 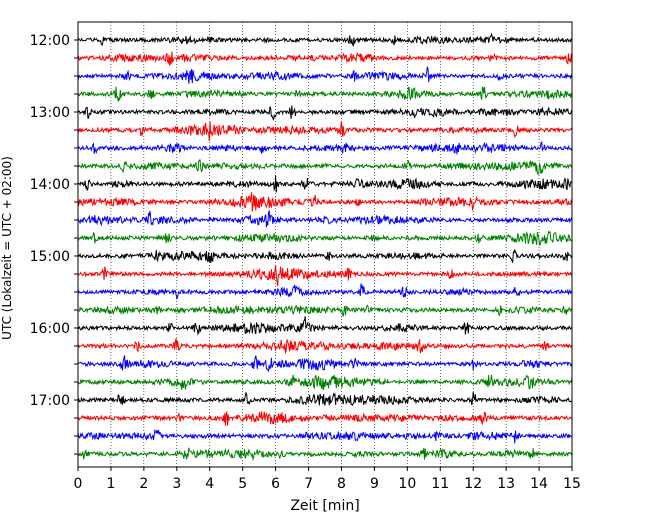 What do you see at coordinates (50, 113) in the screenshot?
I see `y-tick-label: 13:00` at bounding box center [50, 113].